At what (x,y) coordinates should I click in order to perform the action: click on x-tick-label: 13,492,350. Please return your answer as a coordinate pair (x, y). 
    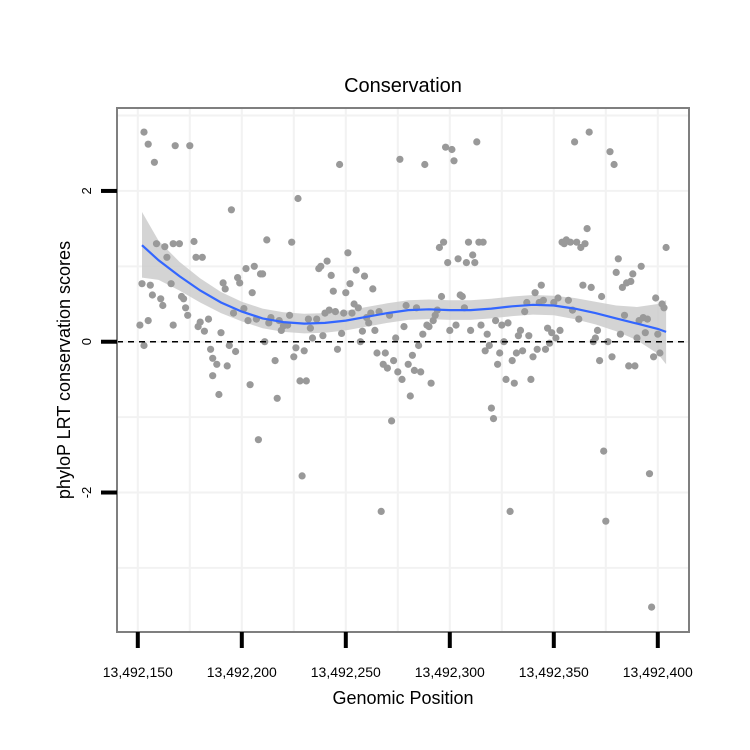
    Looking at the image, I should click on (554, 672).